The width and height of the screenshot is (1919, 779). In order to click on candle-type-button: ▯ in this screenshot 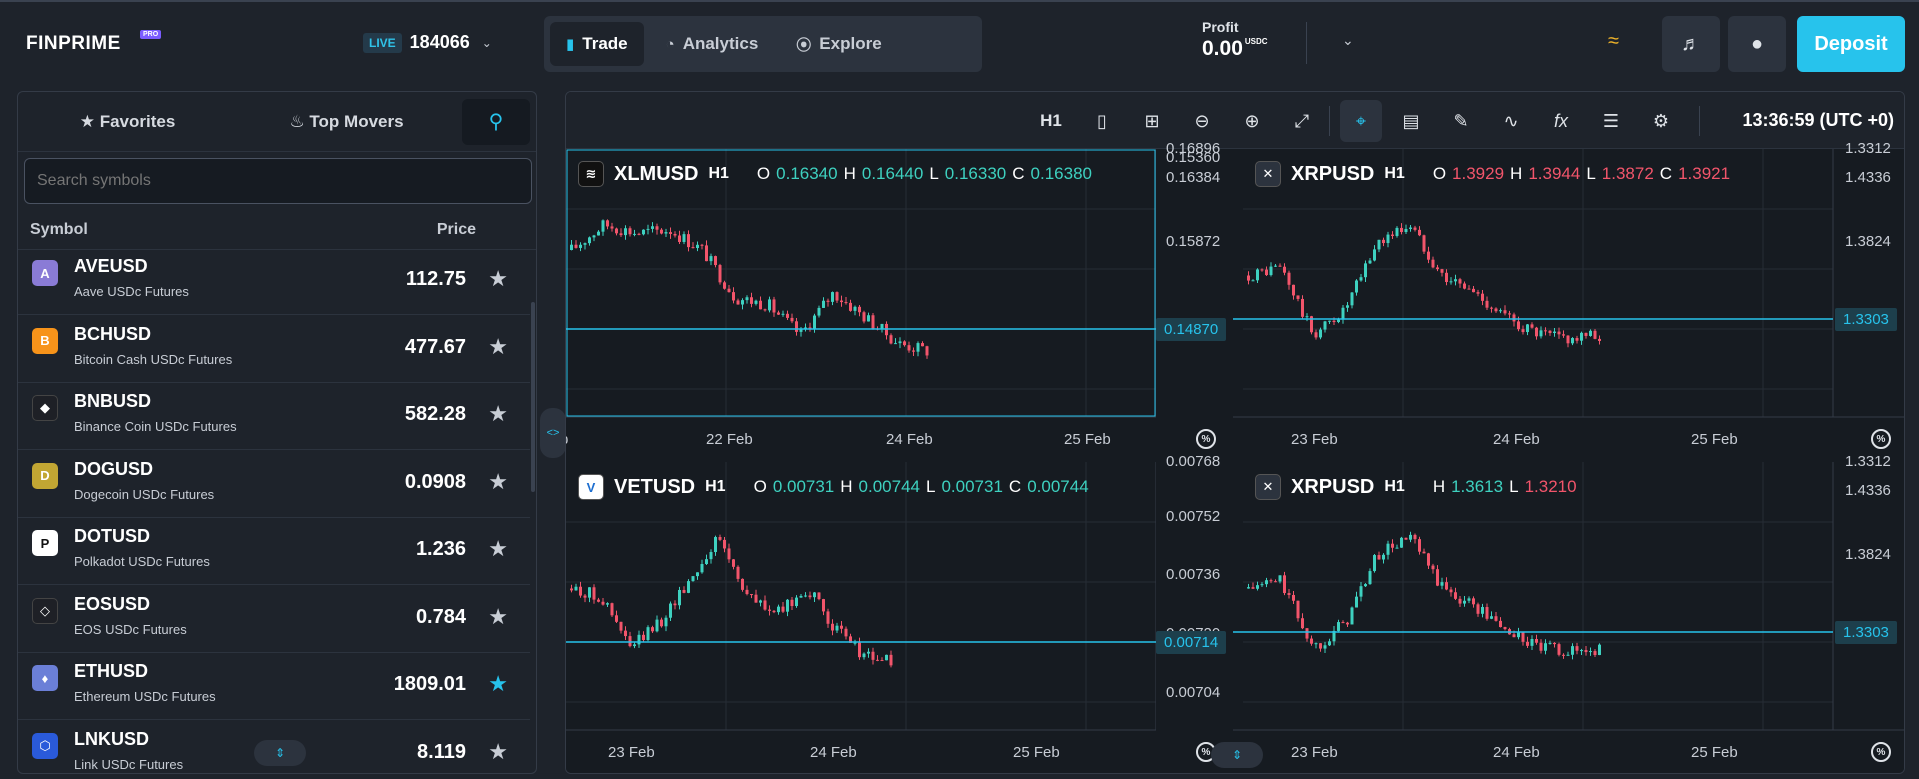, I will do `click(1102, 121)`.